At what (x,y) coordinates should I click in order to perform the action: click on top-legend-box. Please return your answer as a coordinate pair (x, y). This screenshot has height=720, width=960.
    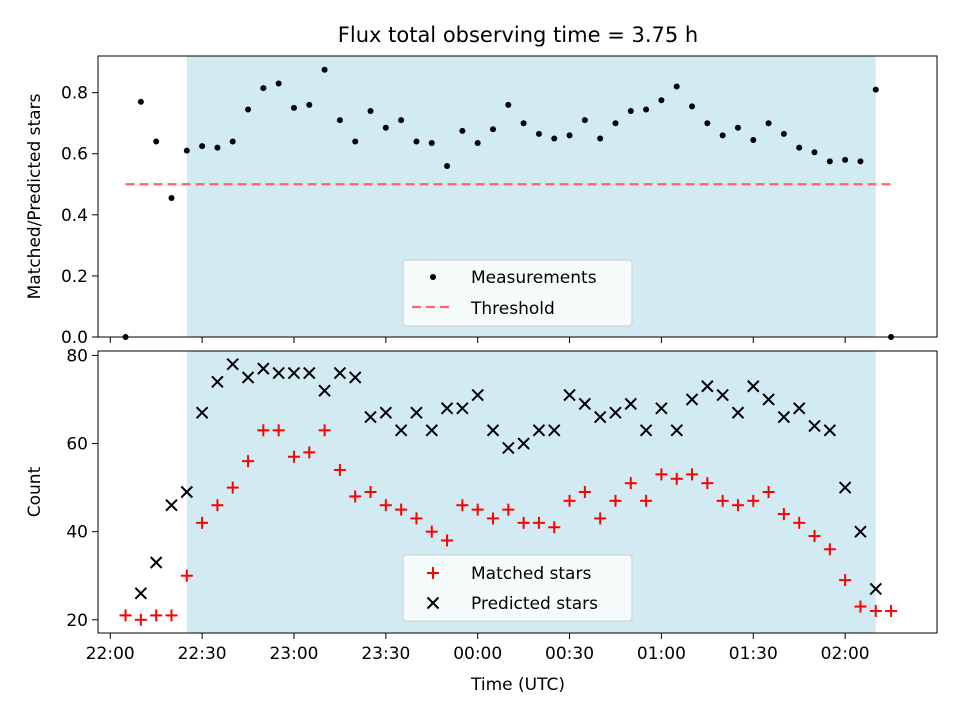
    Looking at the image, I should click on (517, 293).